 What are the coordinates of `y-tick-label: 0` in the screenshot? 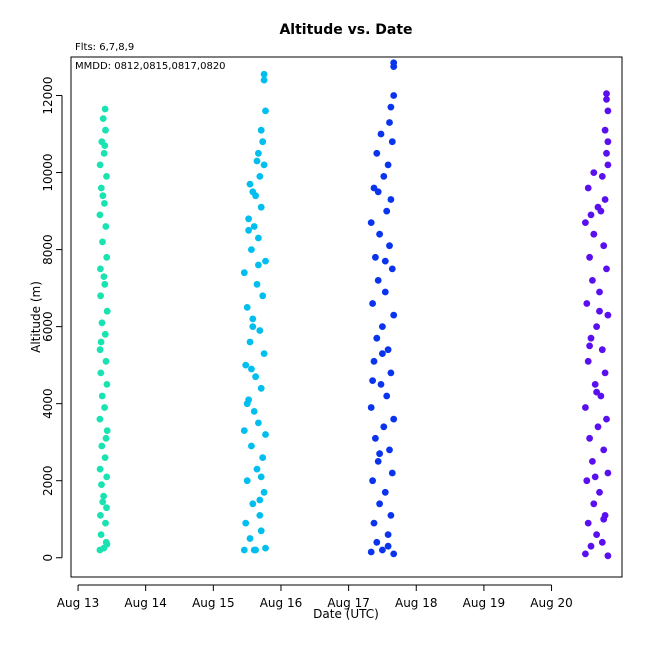 It's located at (48, 558).